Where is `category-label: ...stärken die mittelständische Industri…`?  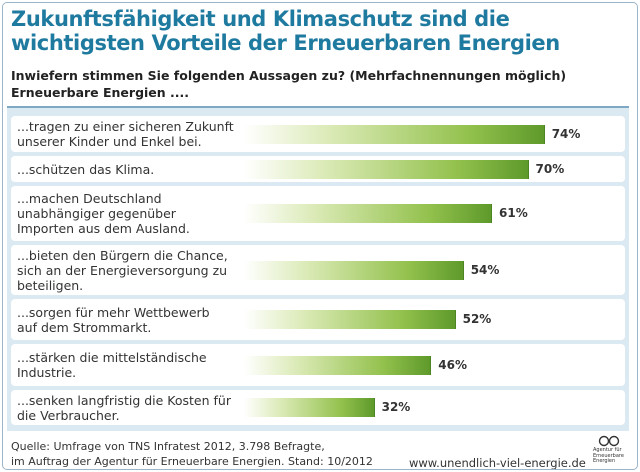
category-label: ...stärken die mittelständische Industri… is located at coordinates (112, 365).